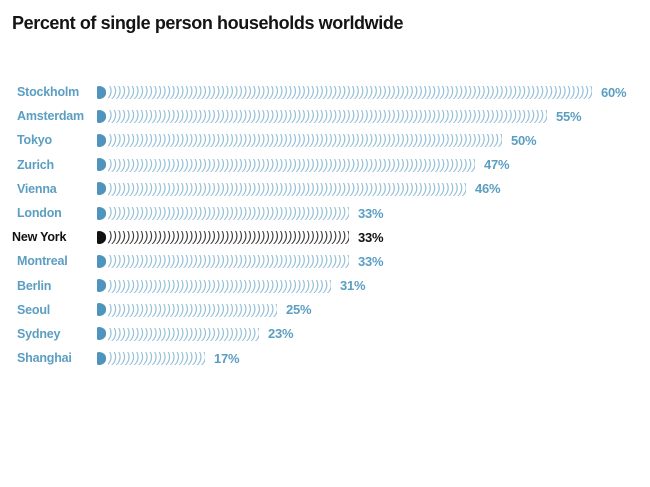  Describe the element at coordinates (497, 165) in the screenshot. I see `value-label: 47%` at that location.